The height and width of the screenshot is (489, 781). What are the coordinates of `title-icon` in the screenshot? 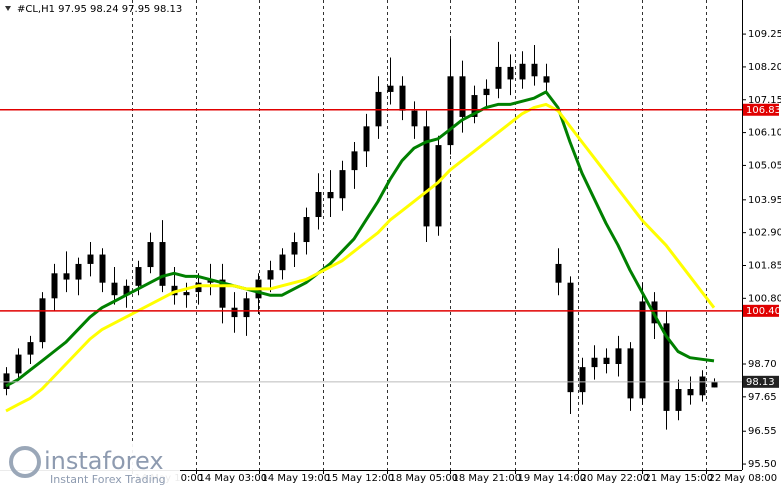 It's located at (8, 8).